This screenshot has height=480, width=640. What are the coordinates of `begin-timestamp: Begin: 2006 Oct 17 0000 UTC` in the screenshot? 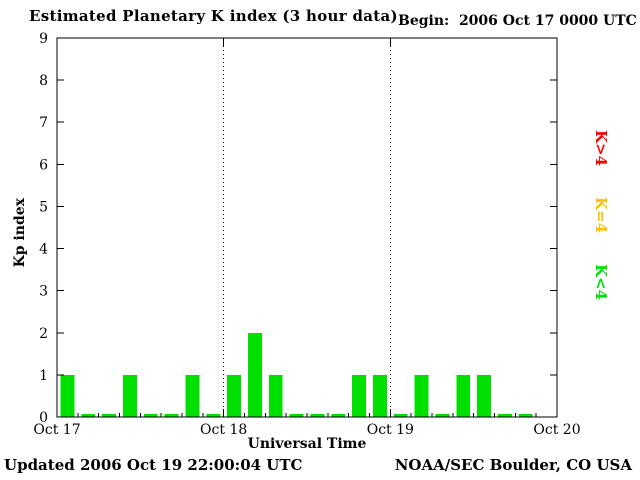 It's located at (517, 21).